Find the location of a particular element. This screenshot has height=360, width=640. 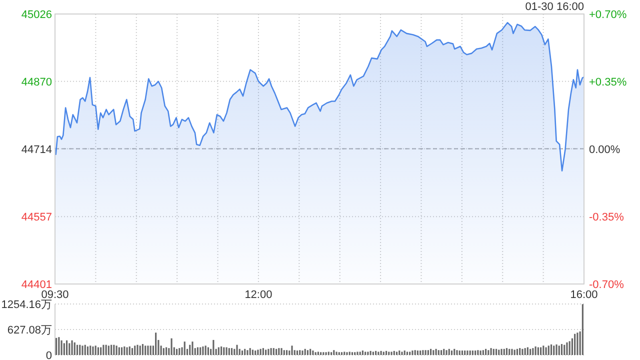

y-tick-label: 1254.16万 is located at coordinates (26, 305).